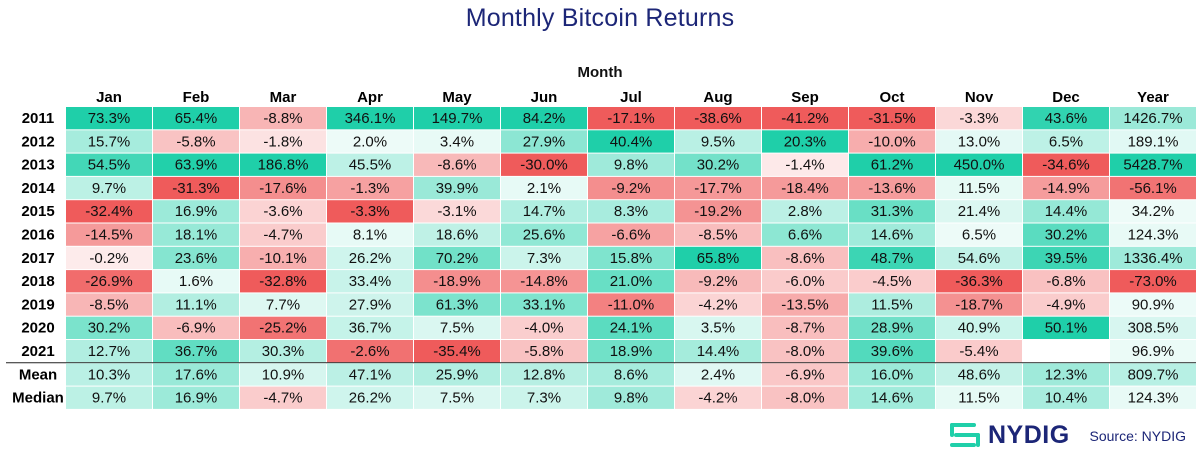 The height and width of the screenshot is (453, 1200). What do you see at coordinates (37, 141) in the screenshot?
I see `row-label-2012: 2012` at bounding box center [37, 141].